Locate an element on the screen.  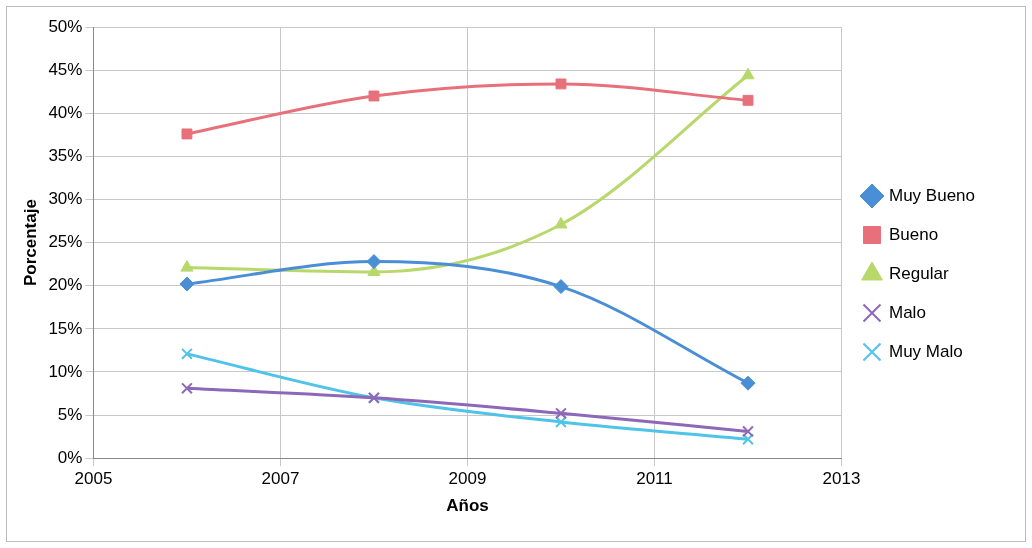
y-tick-label: 50% is located at coordinates (65, 26).